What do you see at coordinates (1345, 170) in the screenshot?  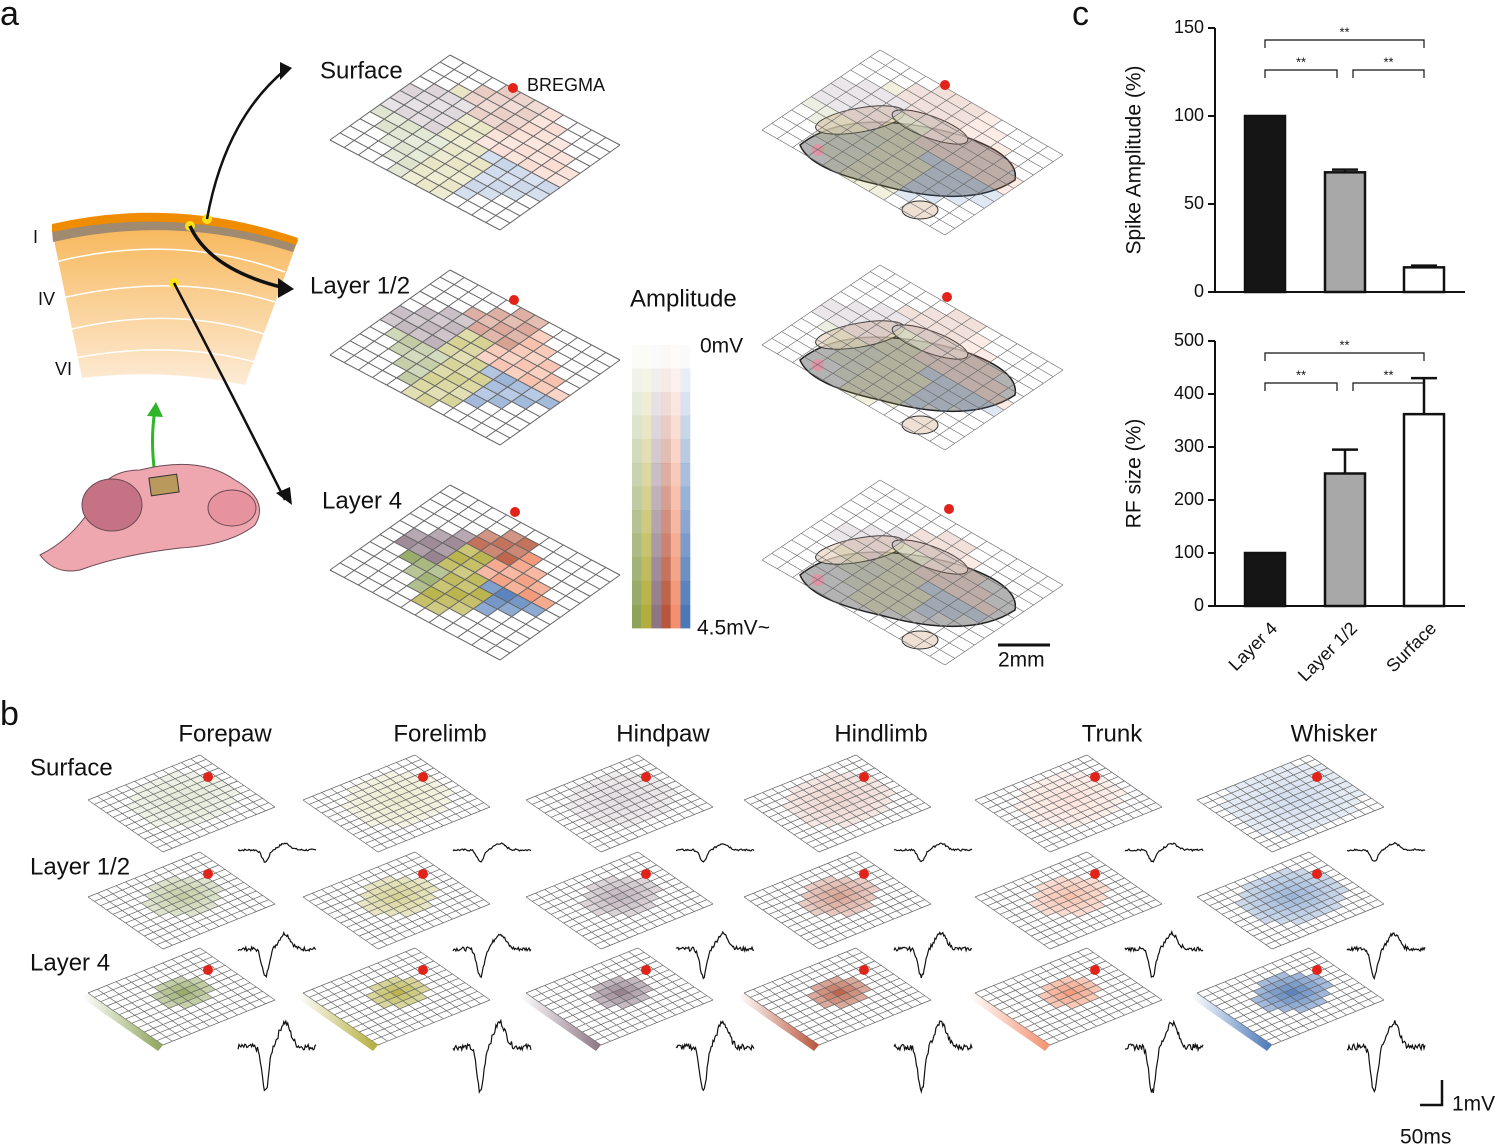 I see `error-bar` at bounding box center [1345, 170].